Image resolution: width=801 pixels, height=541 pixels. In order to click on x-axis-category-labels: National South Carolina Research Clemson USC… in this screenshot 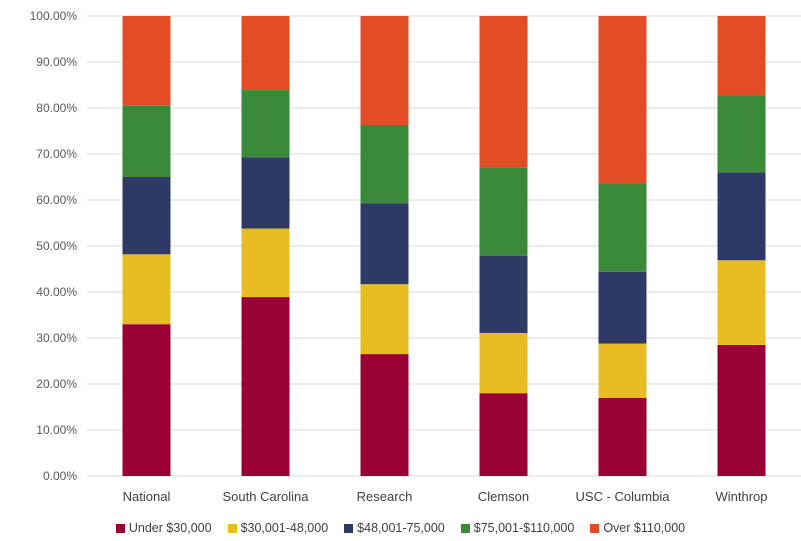, I will do `click(445, 496)`.